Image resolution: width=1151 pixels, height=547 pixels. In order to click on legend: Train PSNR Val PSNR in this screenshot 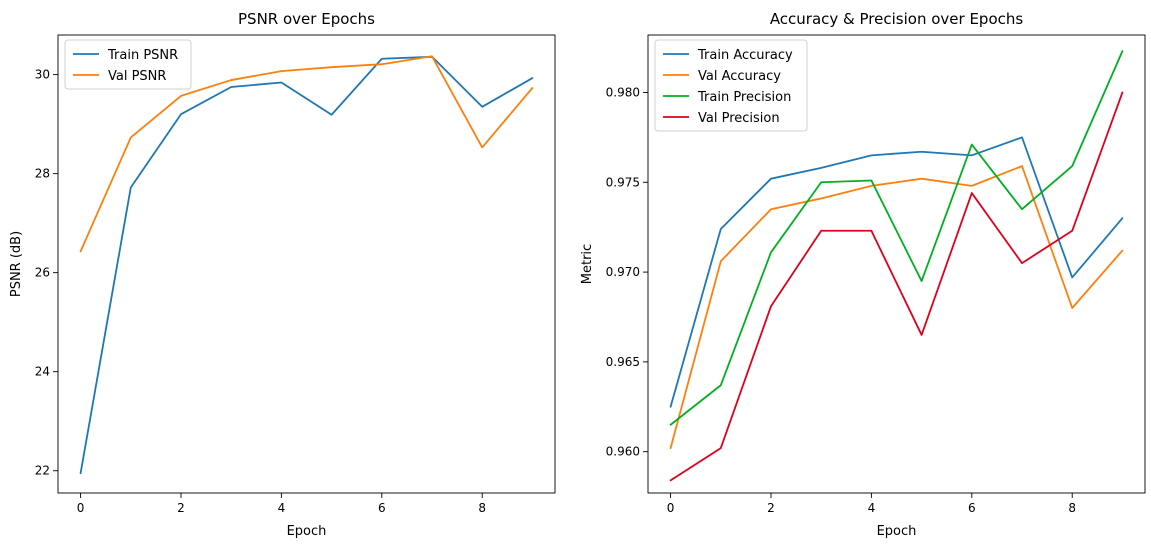, I will do `click(128, 64)`.